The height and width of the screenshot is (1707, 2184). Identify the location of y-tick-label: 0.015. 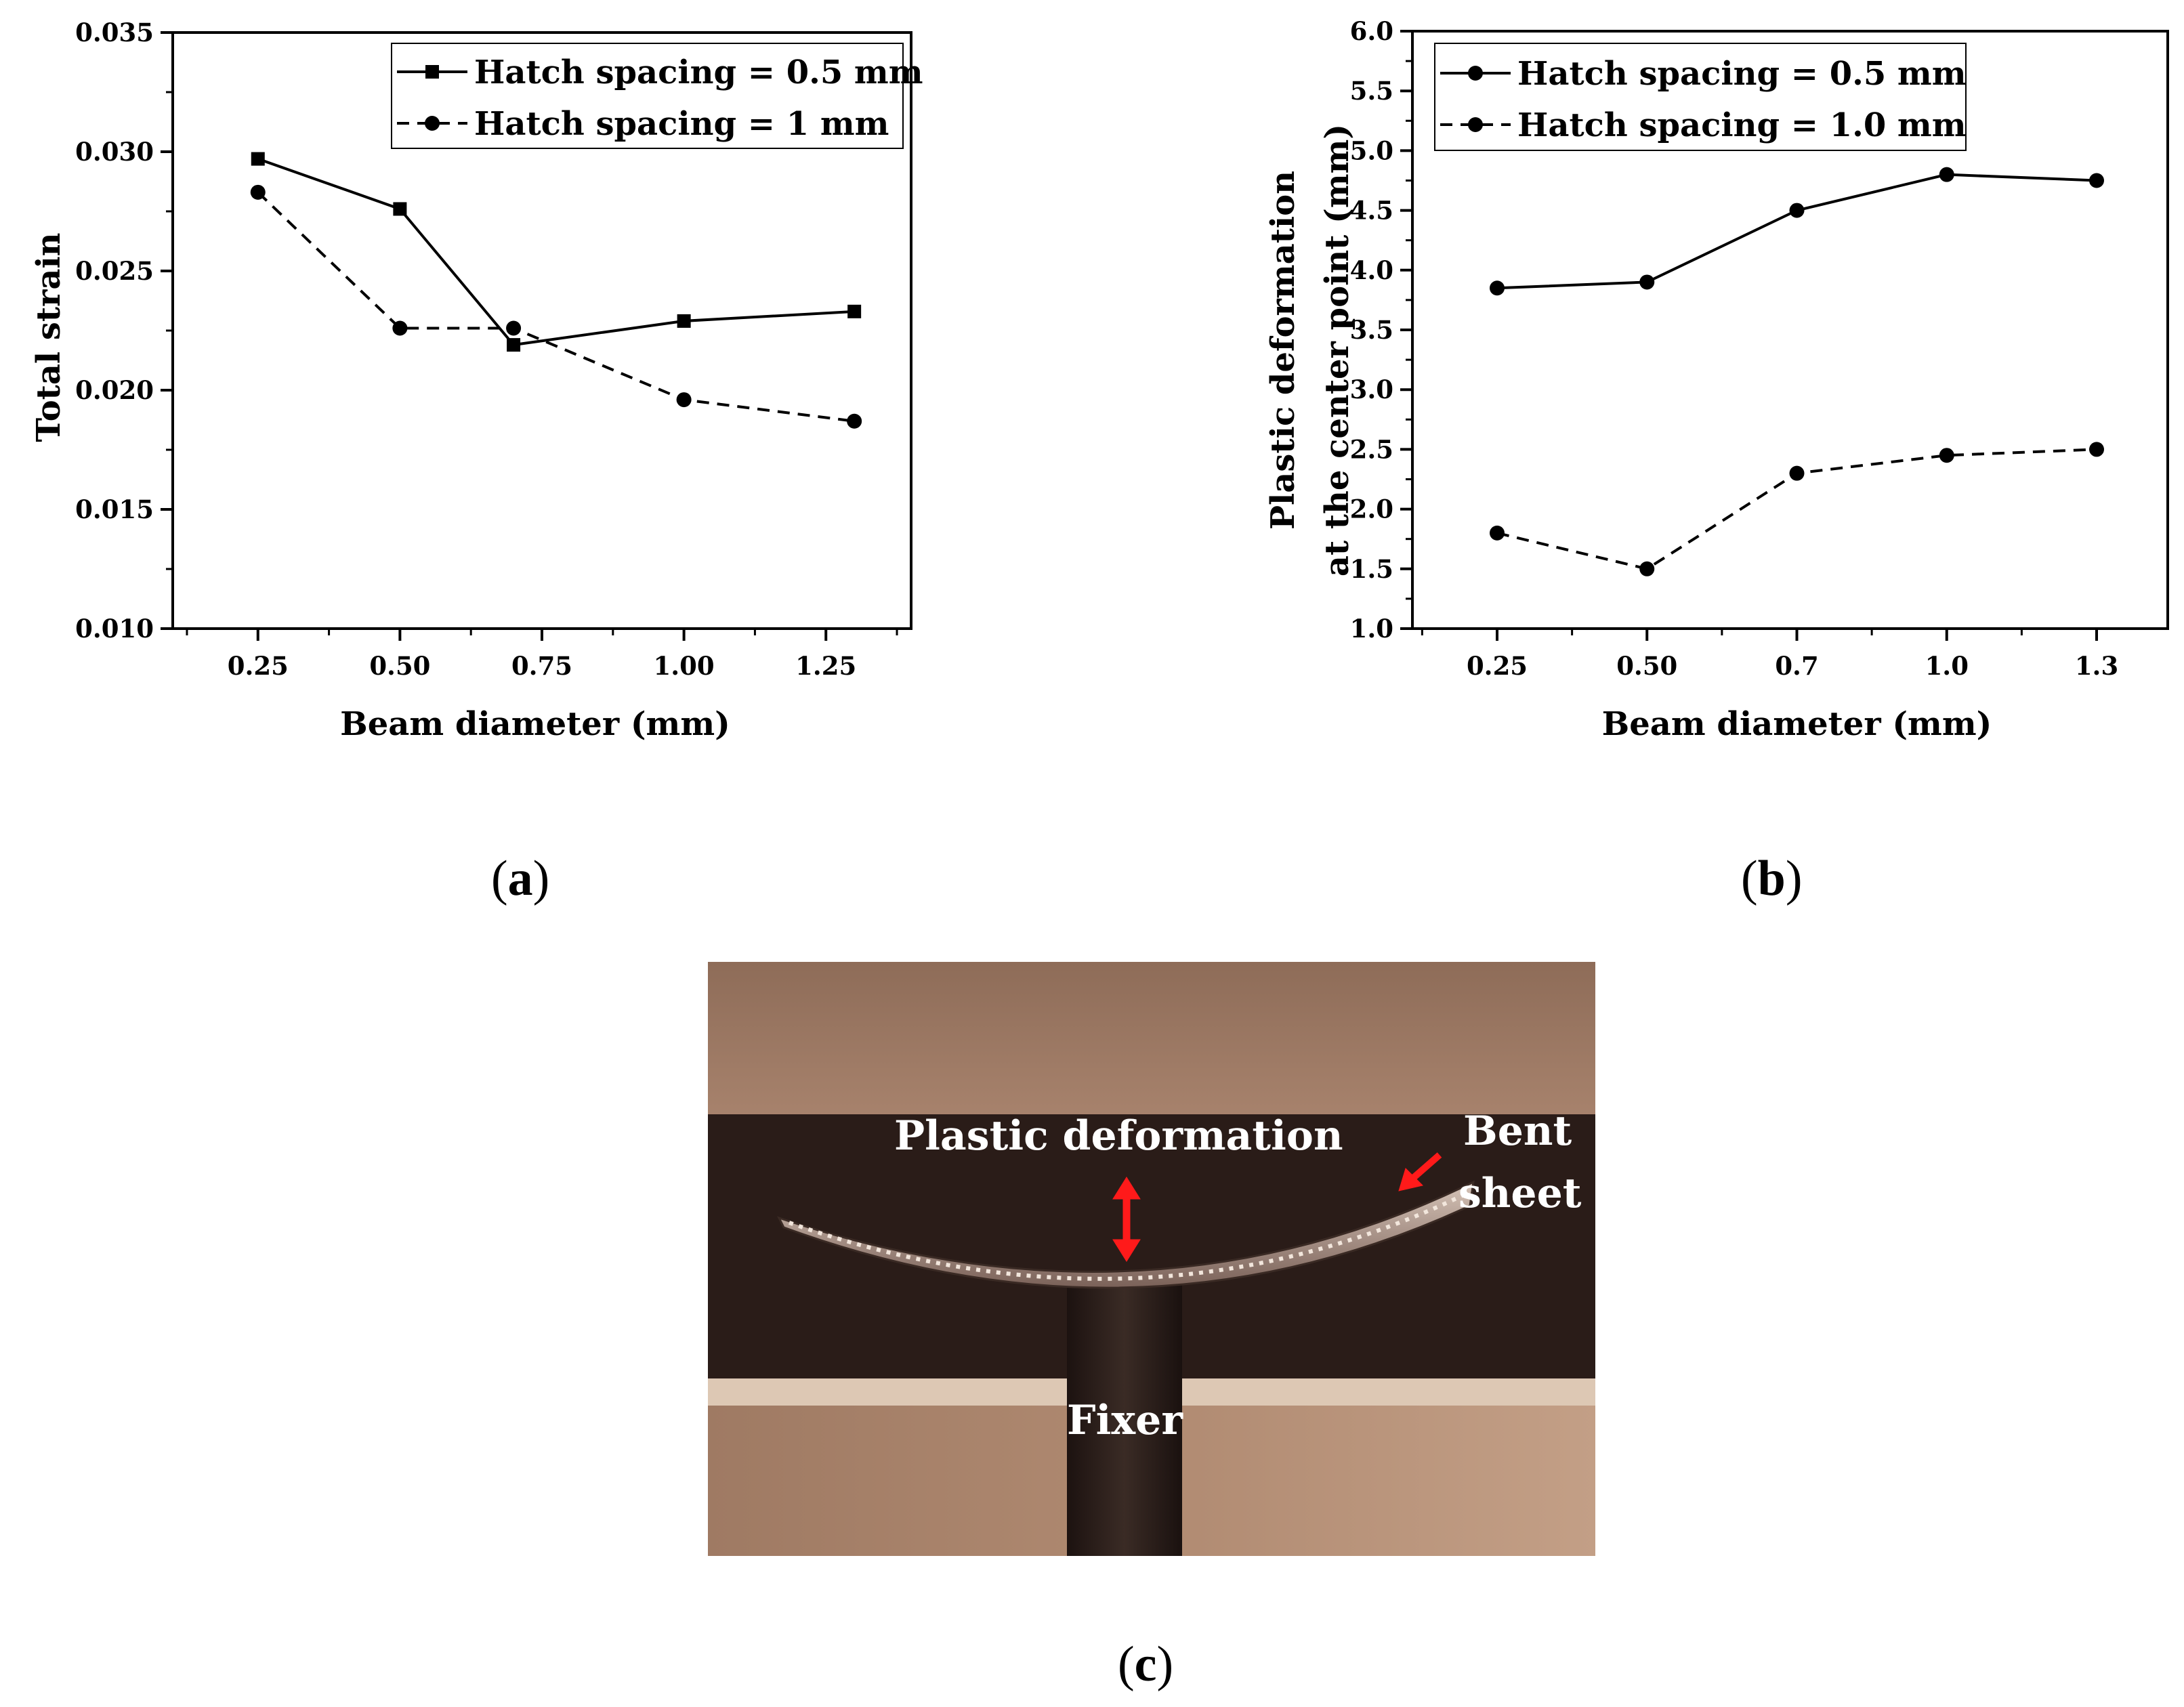
(115, 509).